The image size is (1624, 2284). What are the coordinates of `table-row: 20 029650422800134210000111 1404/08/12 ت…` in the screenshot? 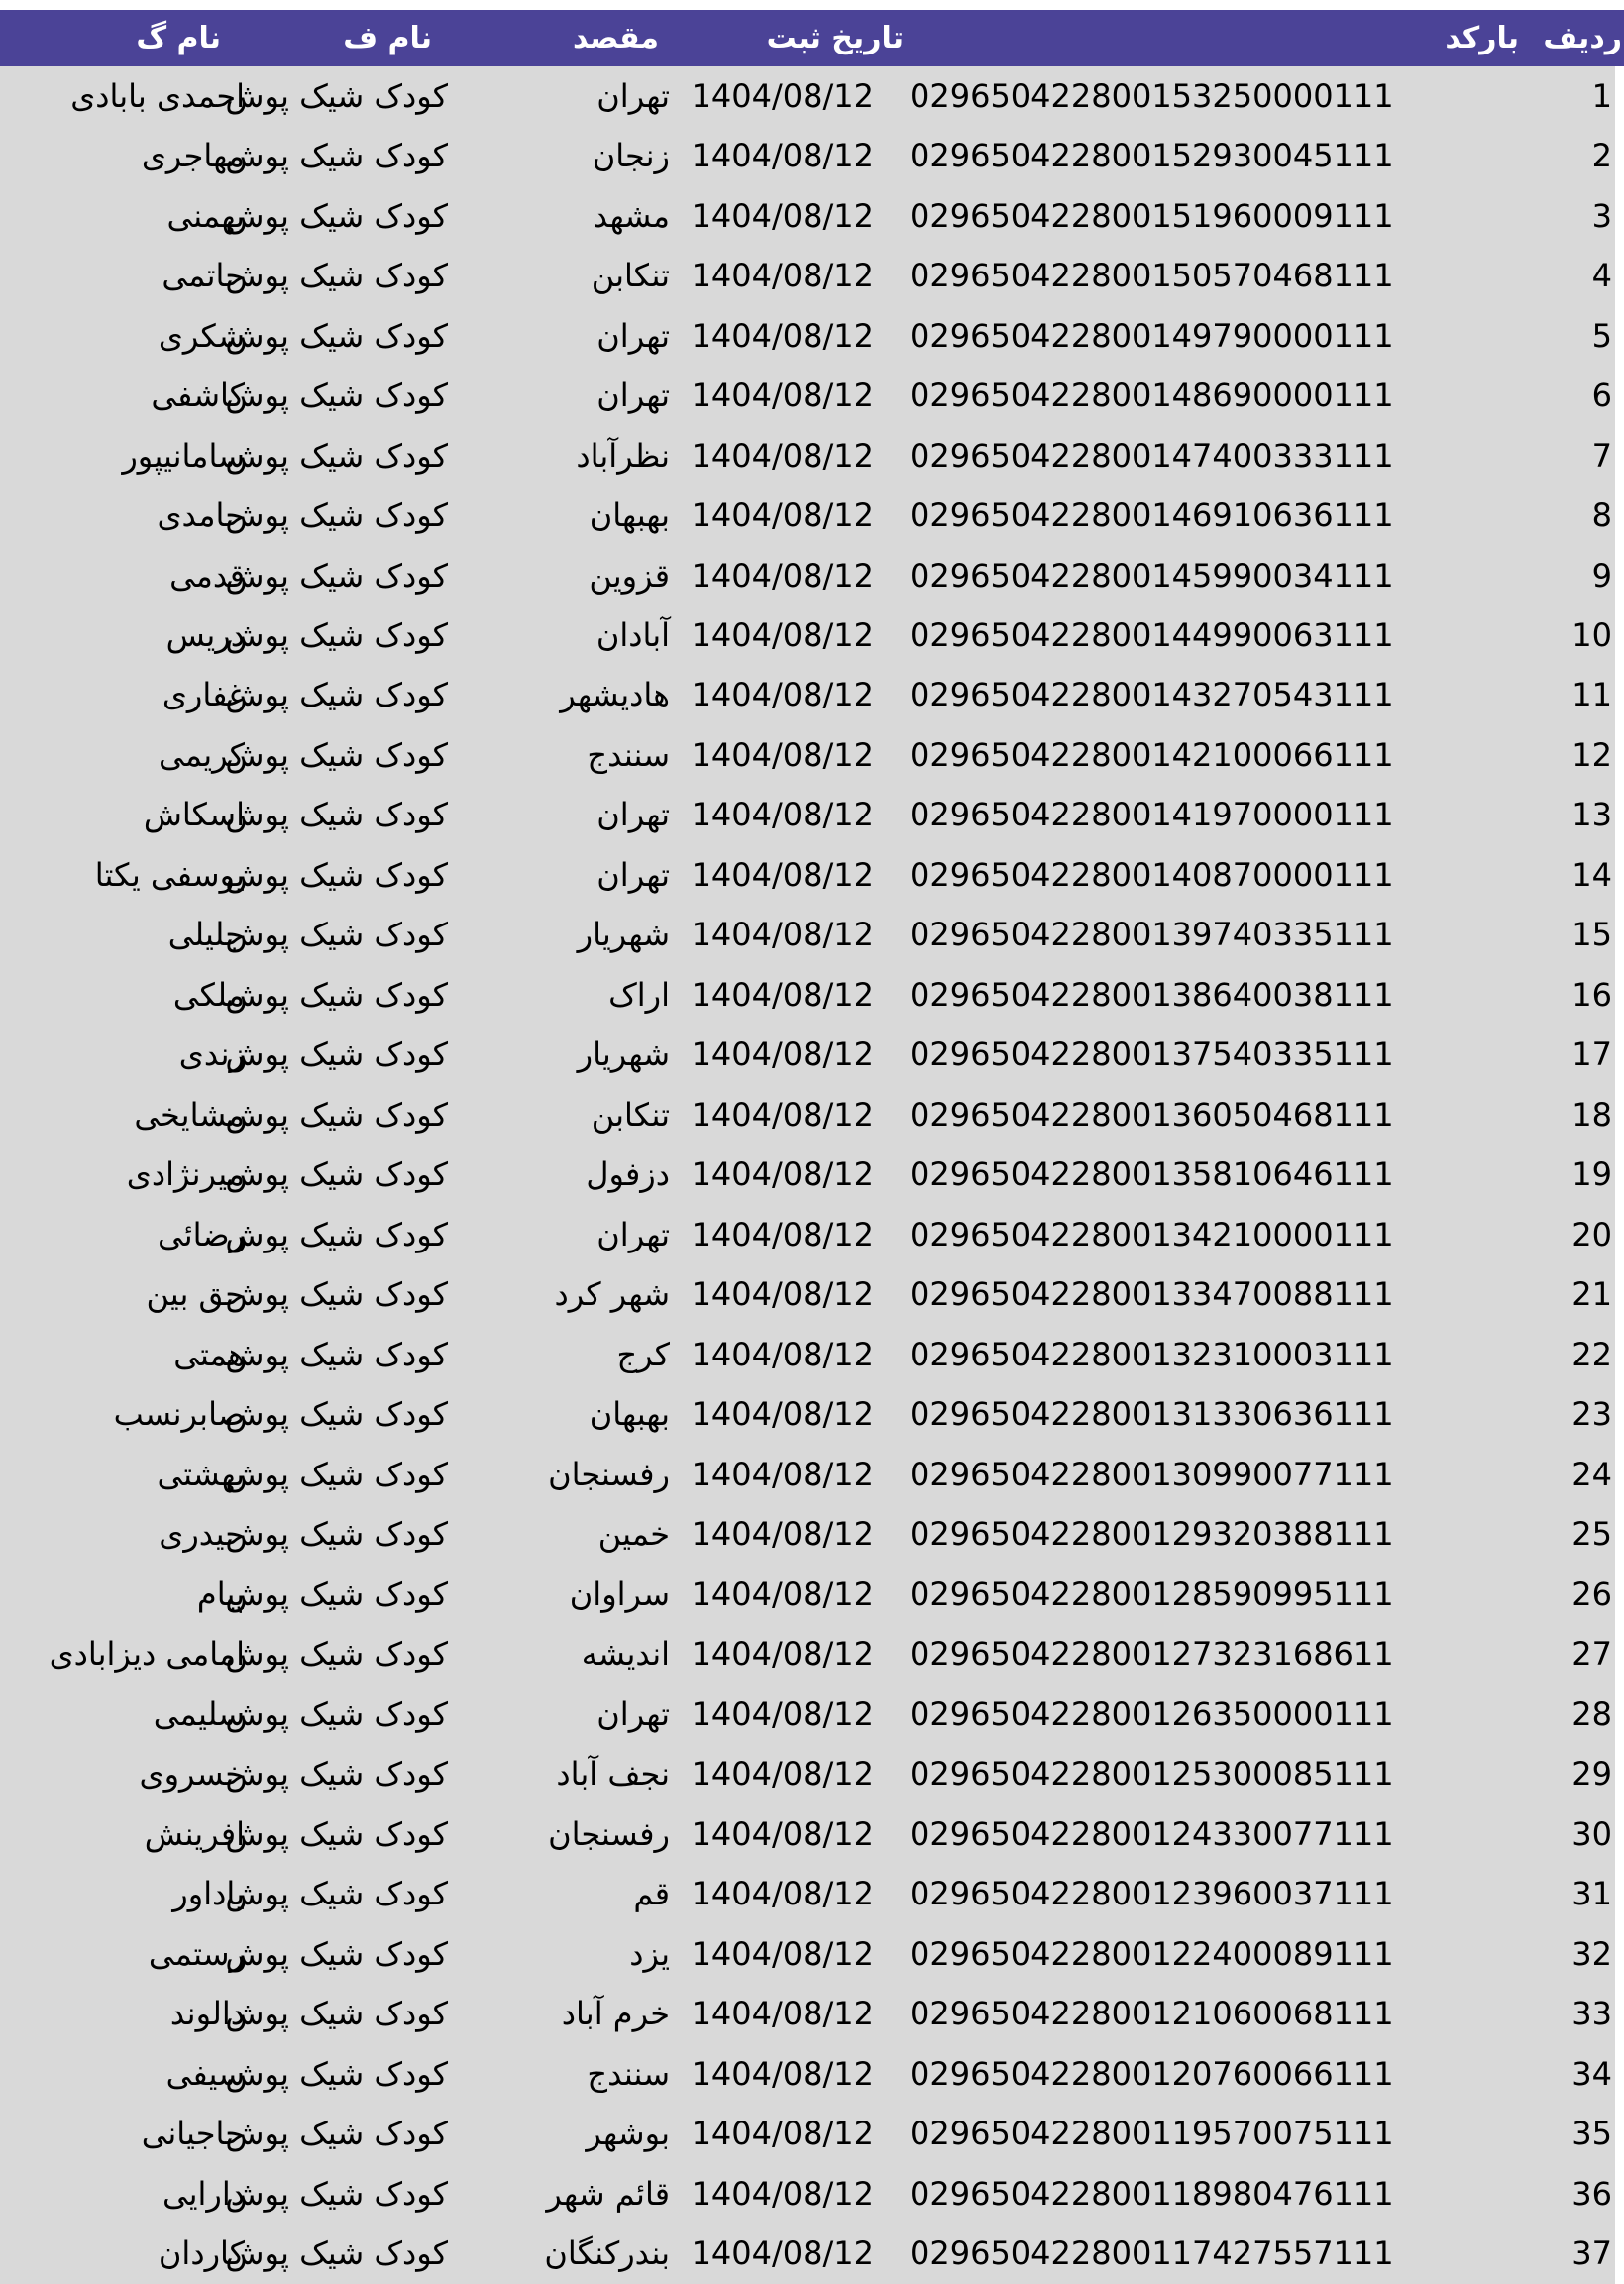 It's located at (807, 1234).